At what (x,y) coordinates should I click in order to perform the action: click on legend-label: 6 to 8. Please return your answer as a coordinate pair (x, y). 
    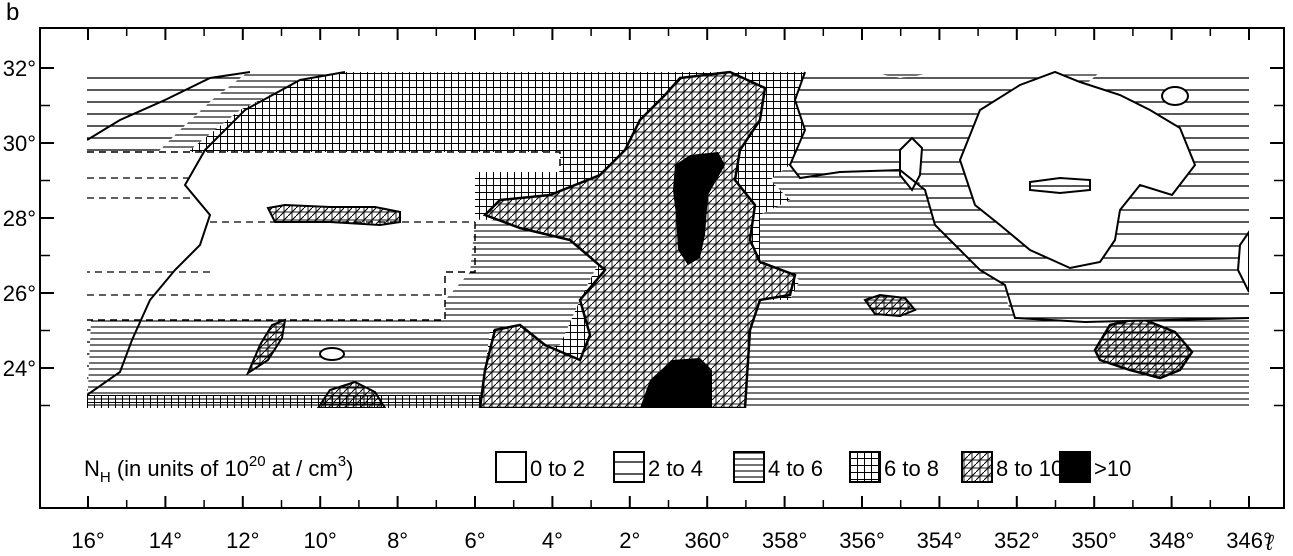
    Looking at the image, I should click on (911, 468).